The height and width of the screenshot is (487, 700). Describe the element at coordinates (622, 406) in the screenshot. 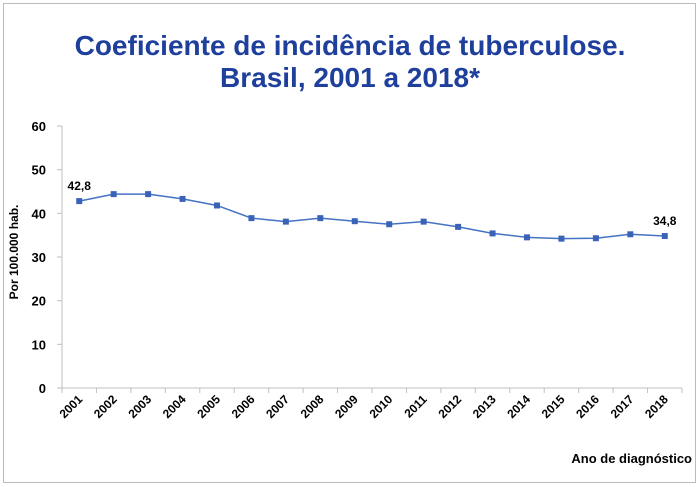

I see `x-tick-label: 2017` at that location.